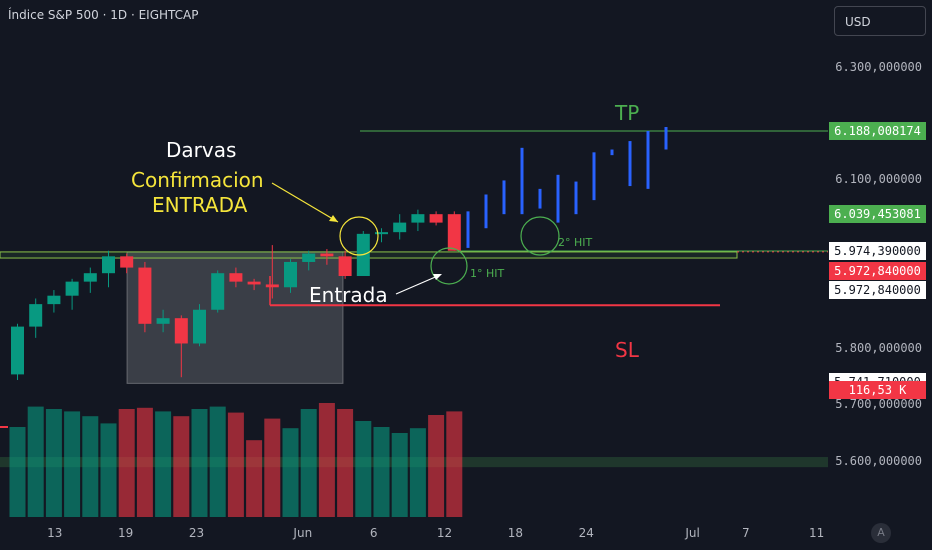  I want to click on hit2-circle, so click(540, 236).